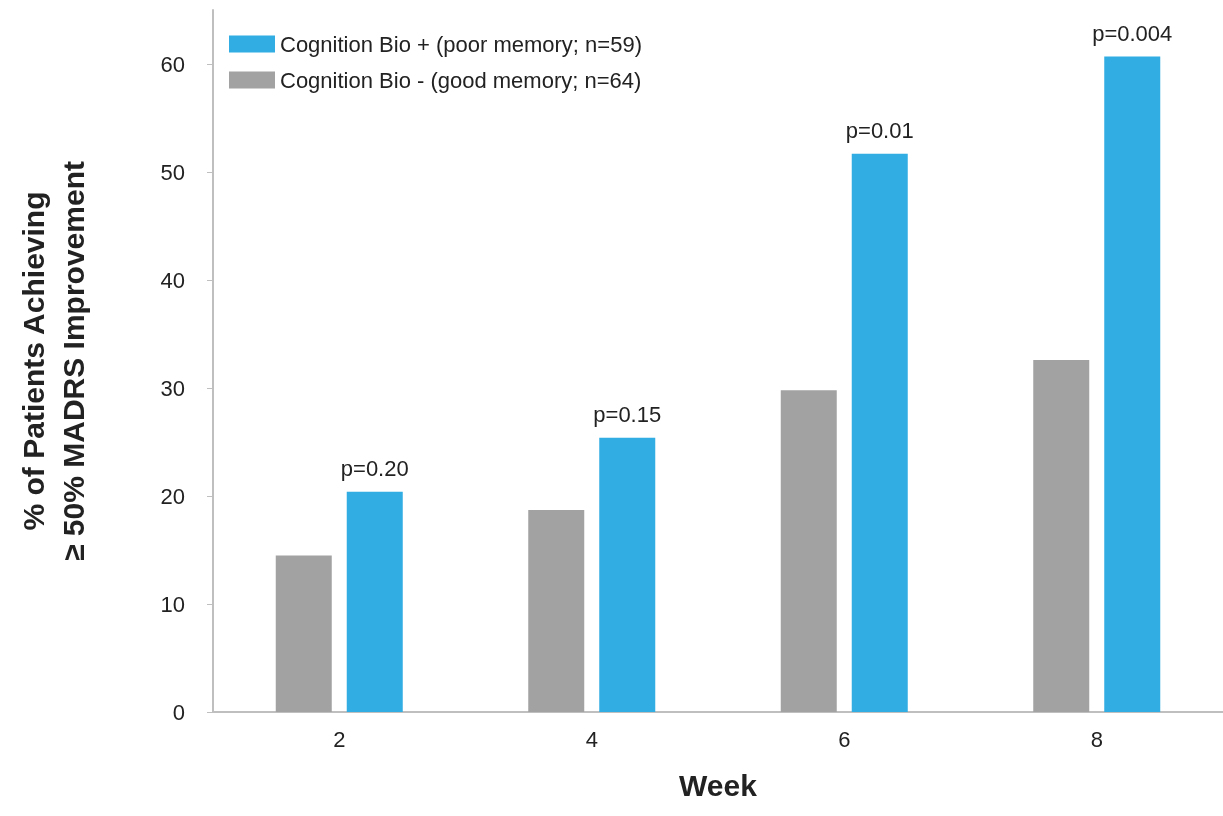 The width and height of the screenshot is (1223, 816). What do you see at coordinates (718, 785) in the screenshot?
I see `x-axis-title: Week` at bounding box center [718, 785].